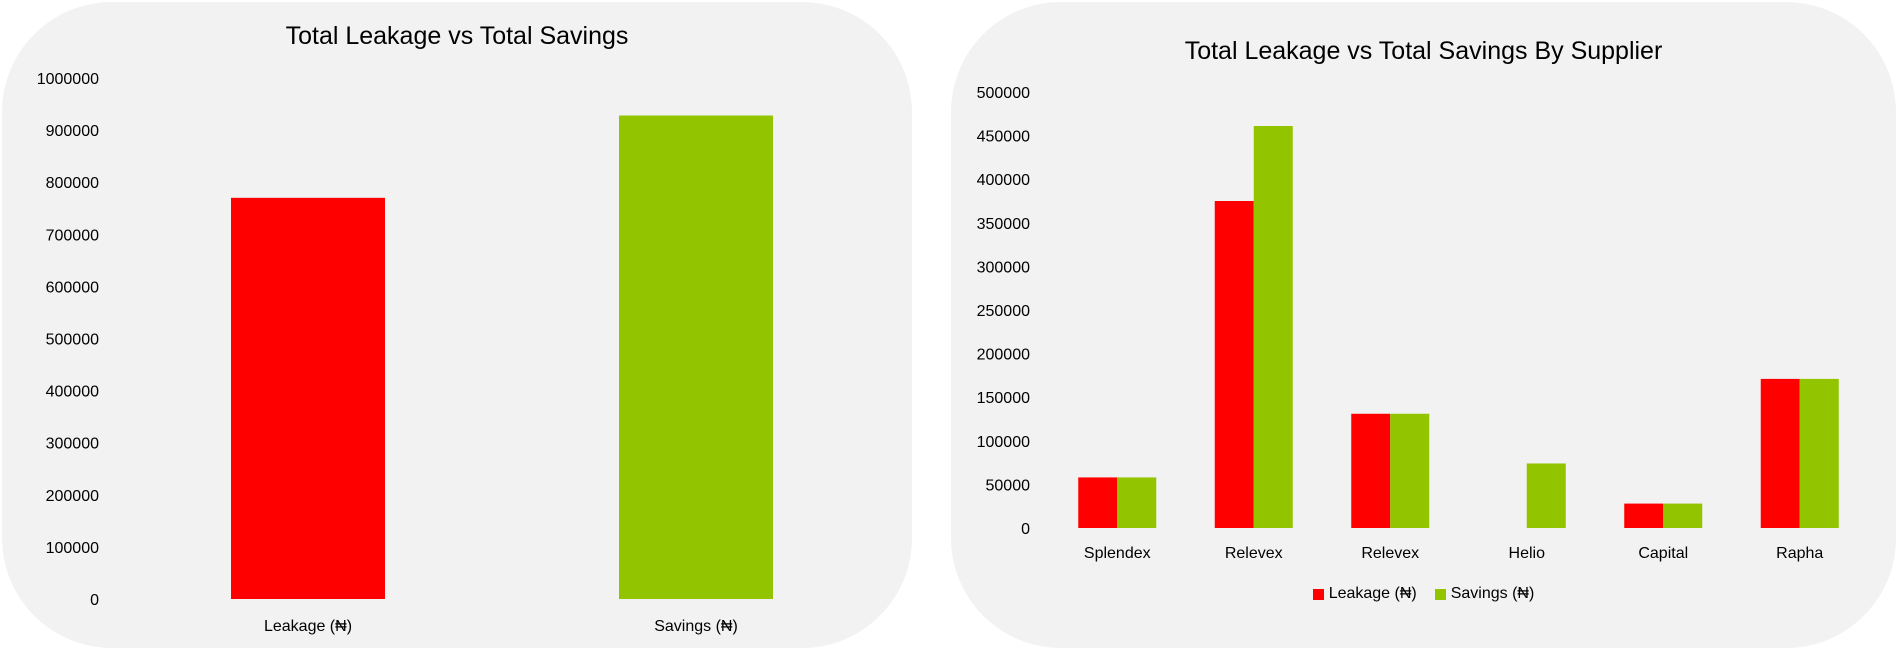 This screenshot has height=650, width=1899. I want to click on y-tick-label: 250000, so click(1003, 311).